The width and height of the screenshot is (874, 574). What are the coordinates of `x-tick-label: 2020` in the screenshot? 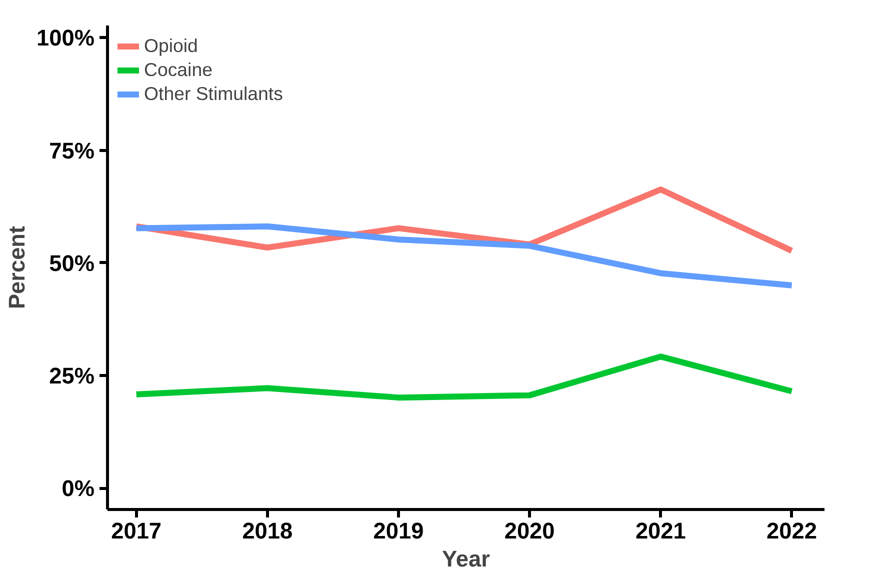 It's located at (529, 531).